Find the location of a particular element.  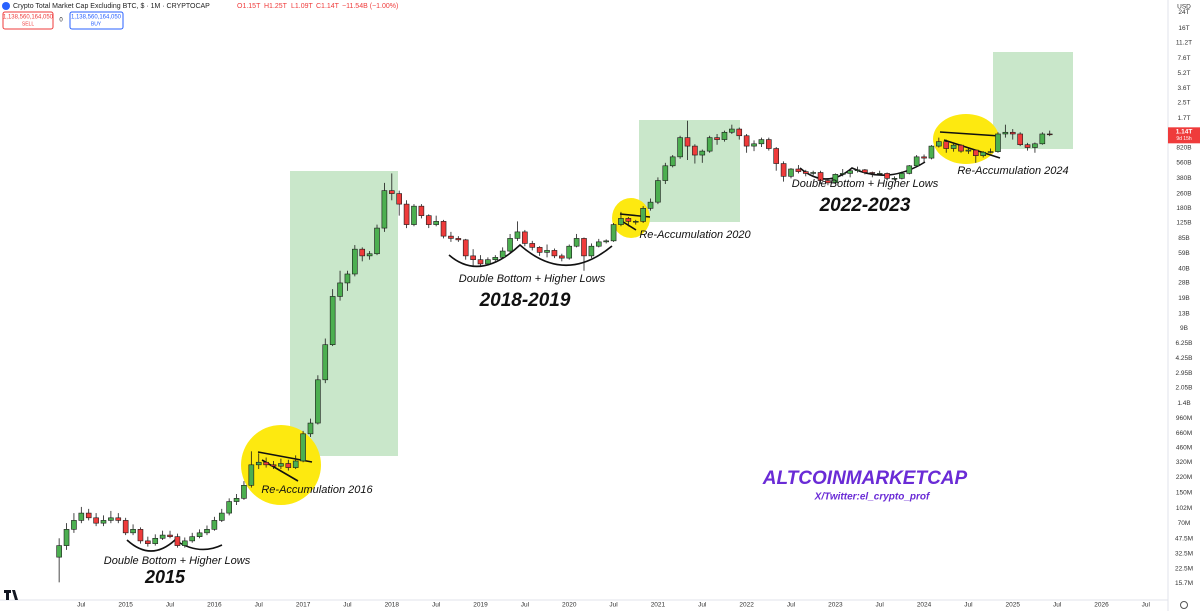

y-tick-label: 2.05B is located at coordinates (1184, 387).